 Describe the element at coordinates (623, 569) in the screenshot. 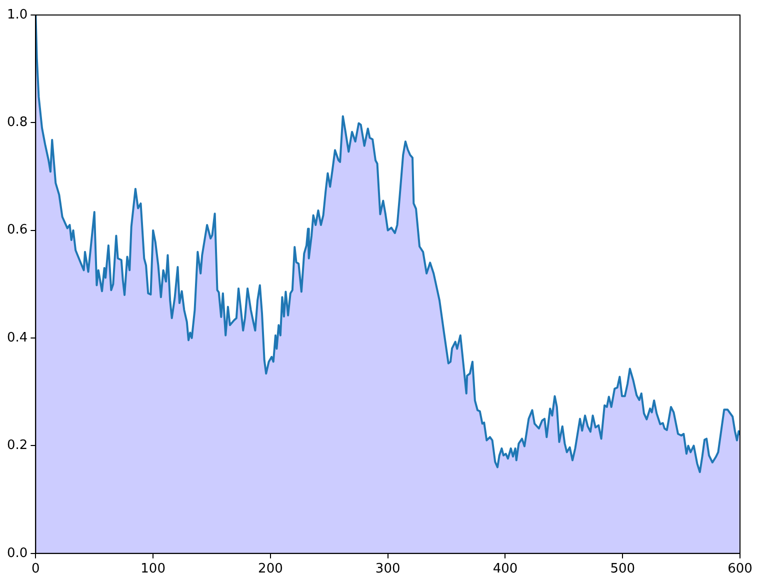

I see `x-tick-label: 500` at that location.